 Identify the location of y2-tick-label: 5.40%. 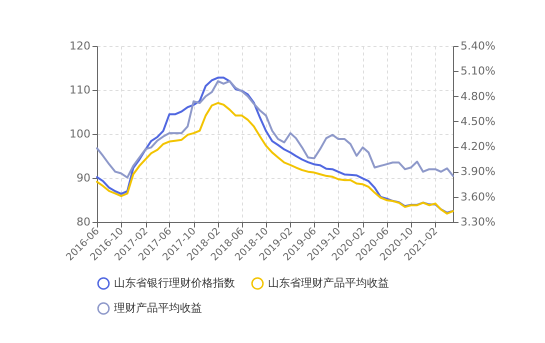
(478, 46).